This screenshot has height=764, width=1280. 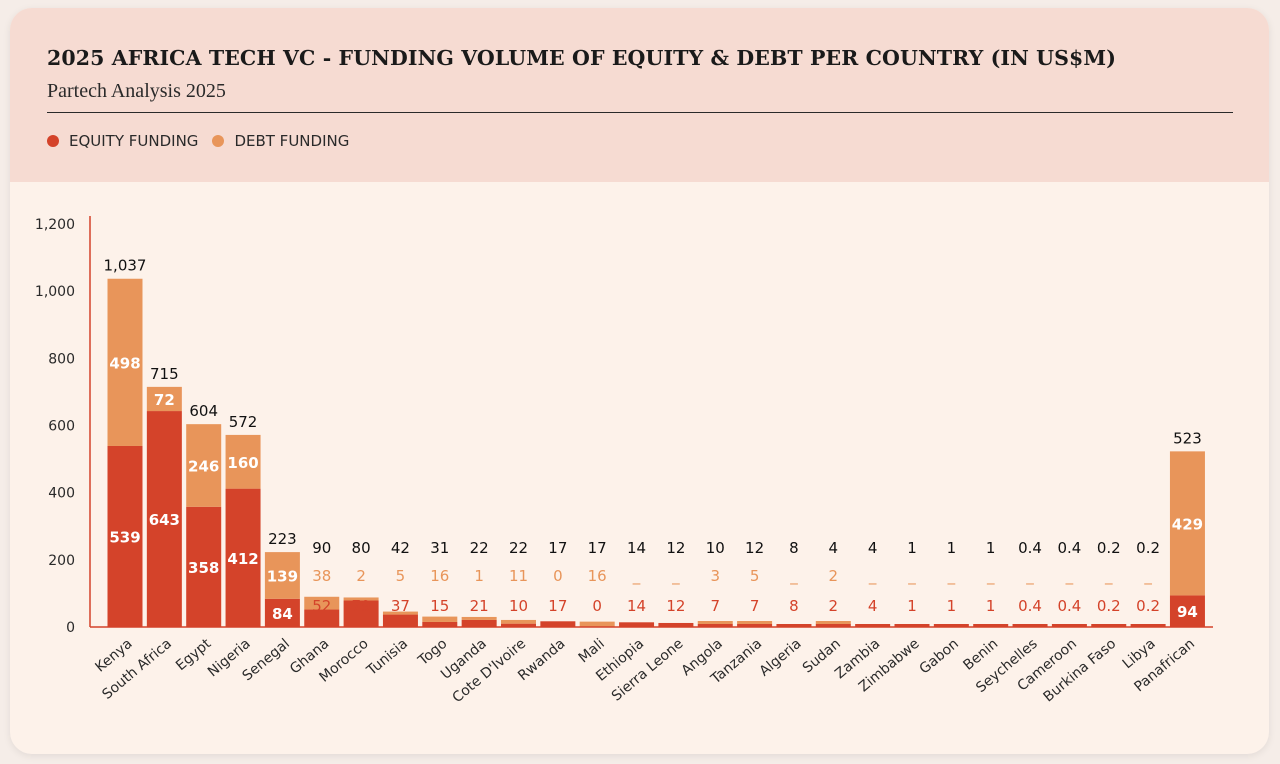 I want to click on total-value-label: 8, so click(x=794, y=548).